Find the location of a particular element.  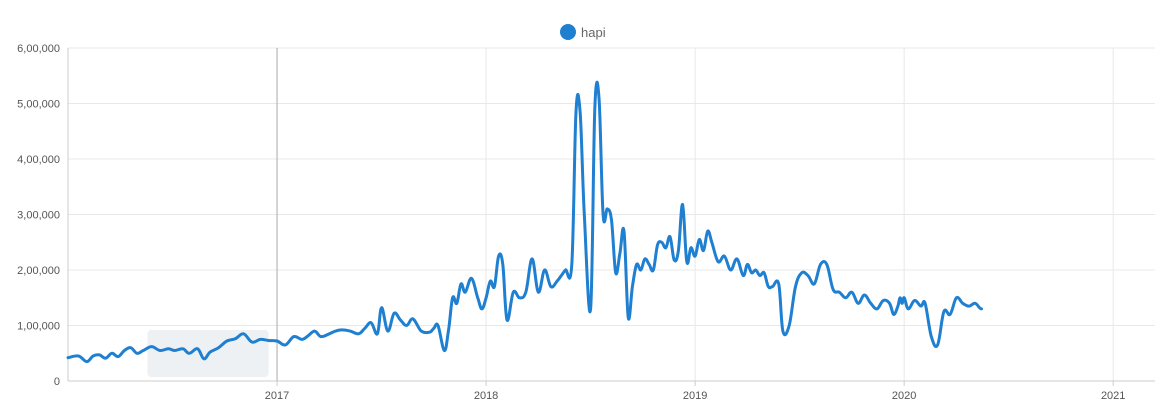

legend: hapi is located at coordinates (583, 32).